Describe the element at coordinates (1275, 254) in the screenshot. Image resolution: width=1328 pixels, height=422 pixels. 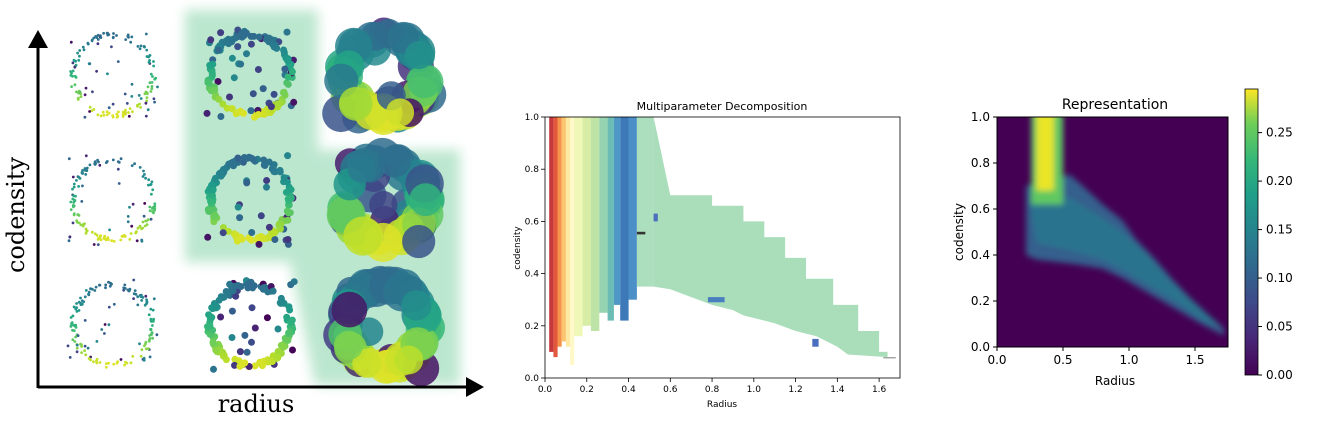
I see `colorbar-ticks: 0.00 0.05 0.10 0.15 0.20 0.25` at that location.